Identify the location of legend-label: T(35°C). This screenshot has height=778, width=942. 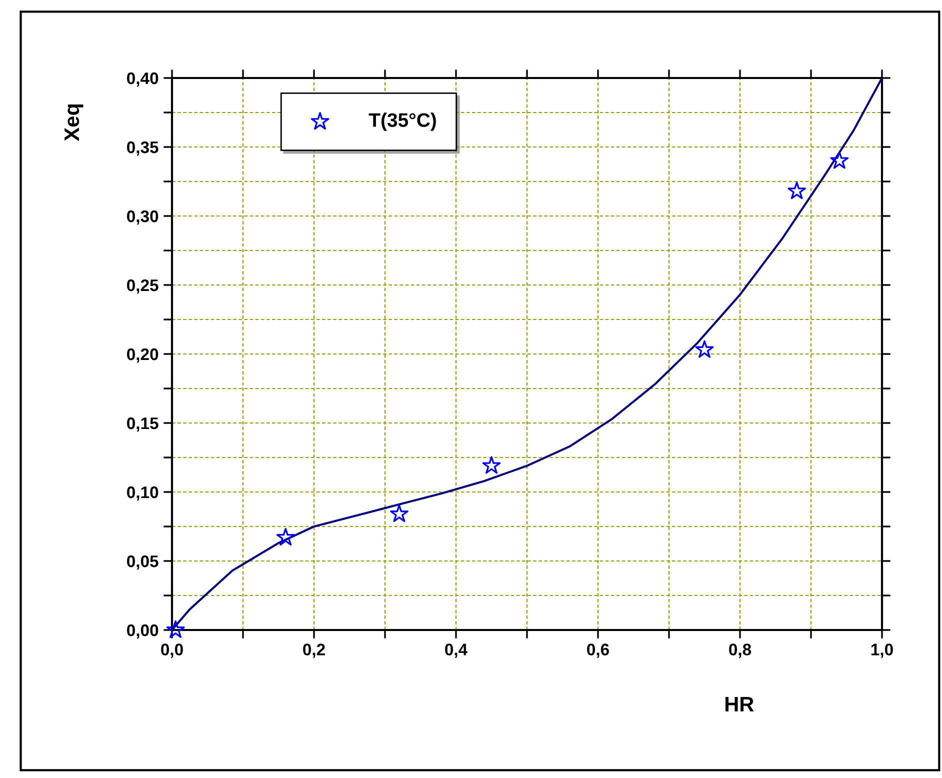
(402, 121).